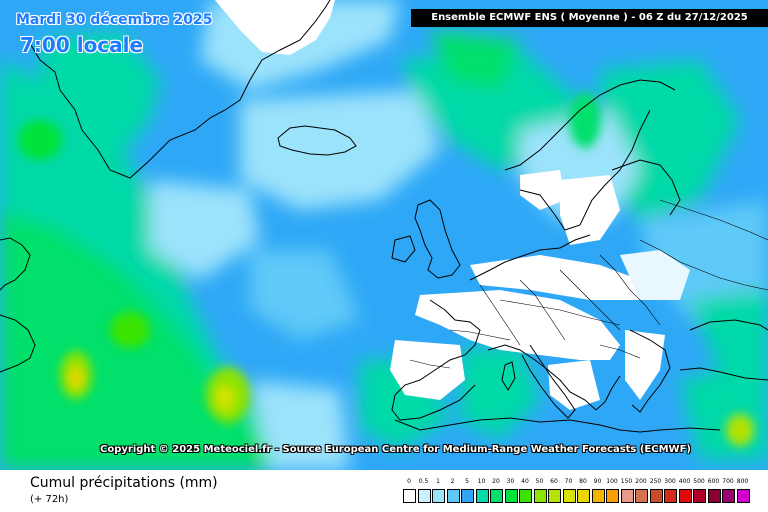  What do you see at coordinates (539, 481) in the screenshot?
I see `legend-label: 50` at bounding box center [539, 481].